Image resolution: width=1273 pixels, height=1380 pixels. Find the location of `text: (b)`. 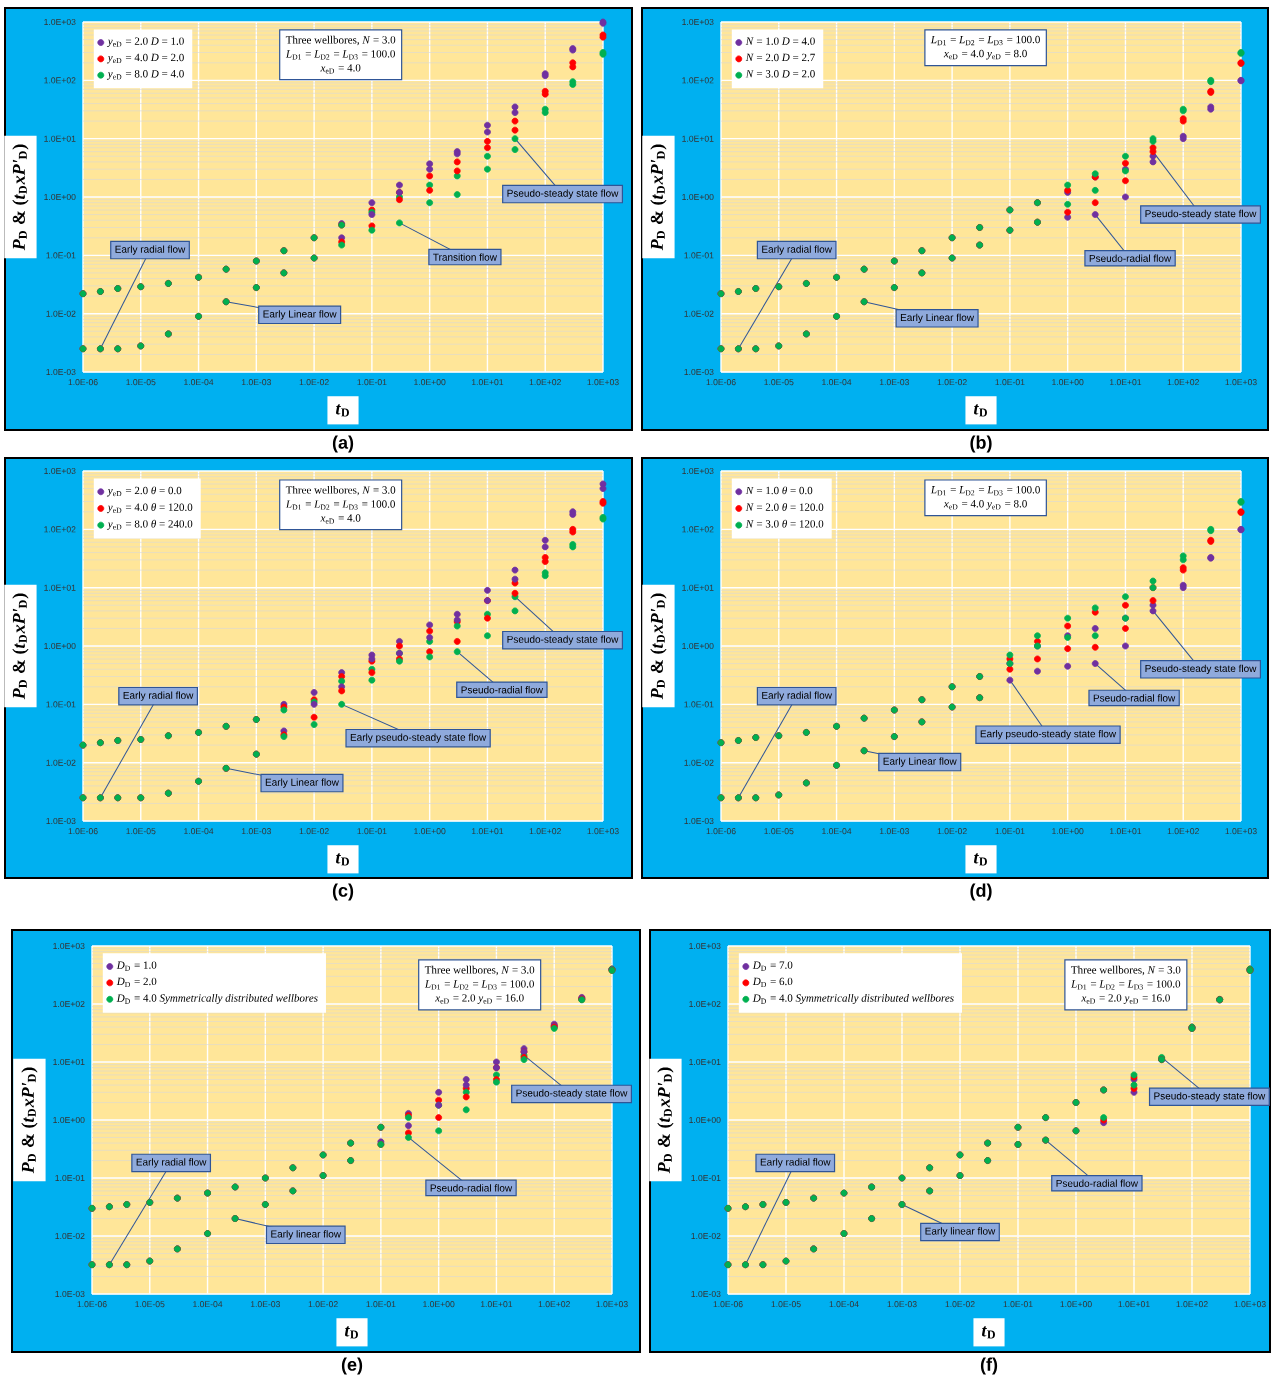

text: (b) is located at coordinates (981, 444).